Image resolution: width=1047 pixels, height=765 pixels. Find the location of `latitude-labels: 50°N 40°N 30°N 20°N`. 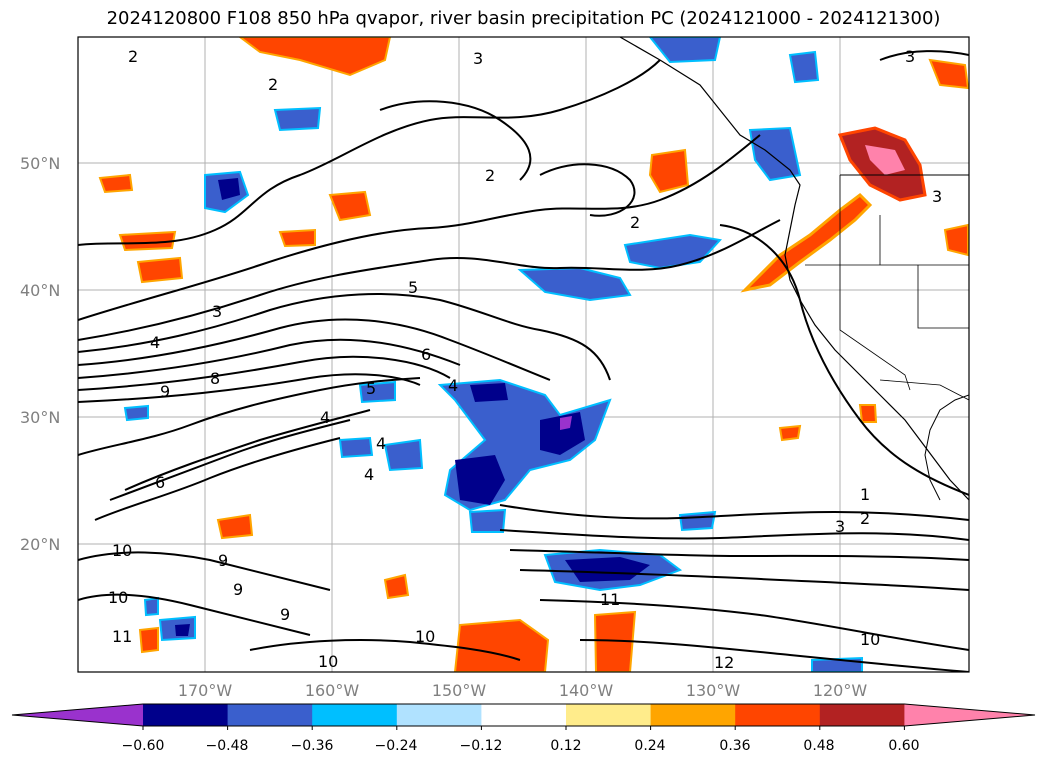

latitude-labels: 50°N 40°N 30°N 20°N is located at coordinates (40, 354).